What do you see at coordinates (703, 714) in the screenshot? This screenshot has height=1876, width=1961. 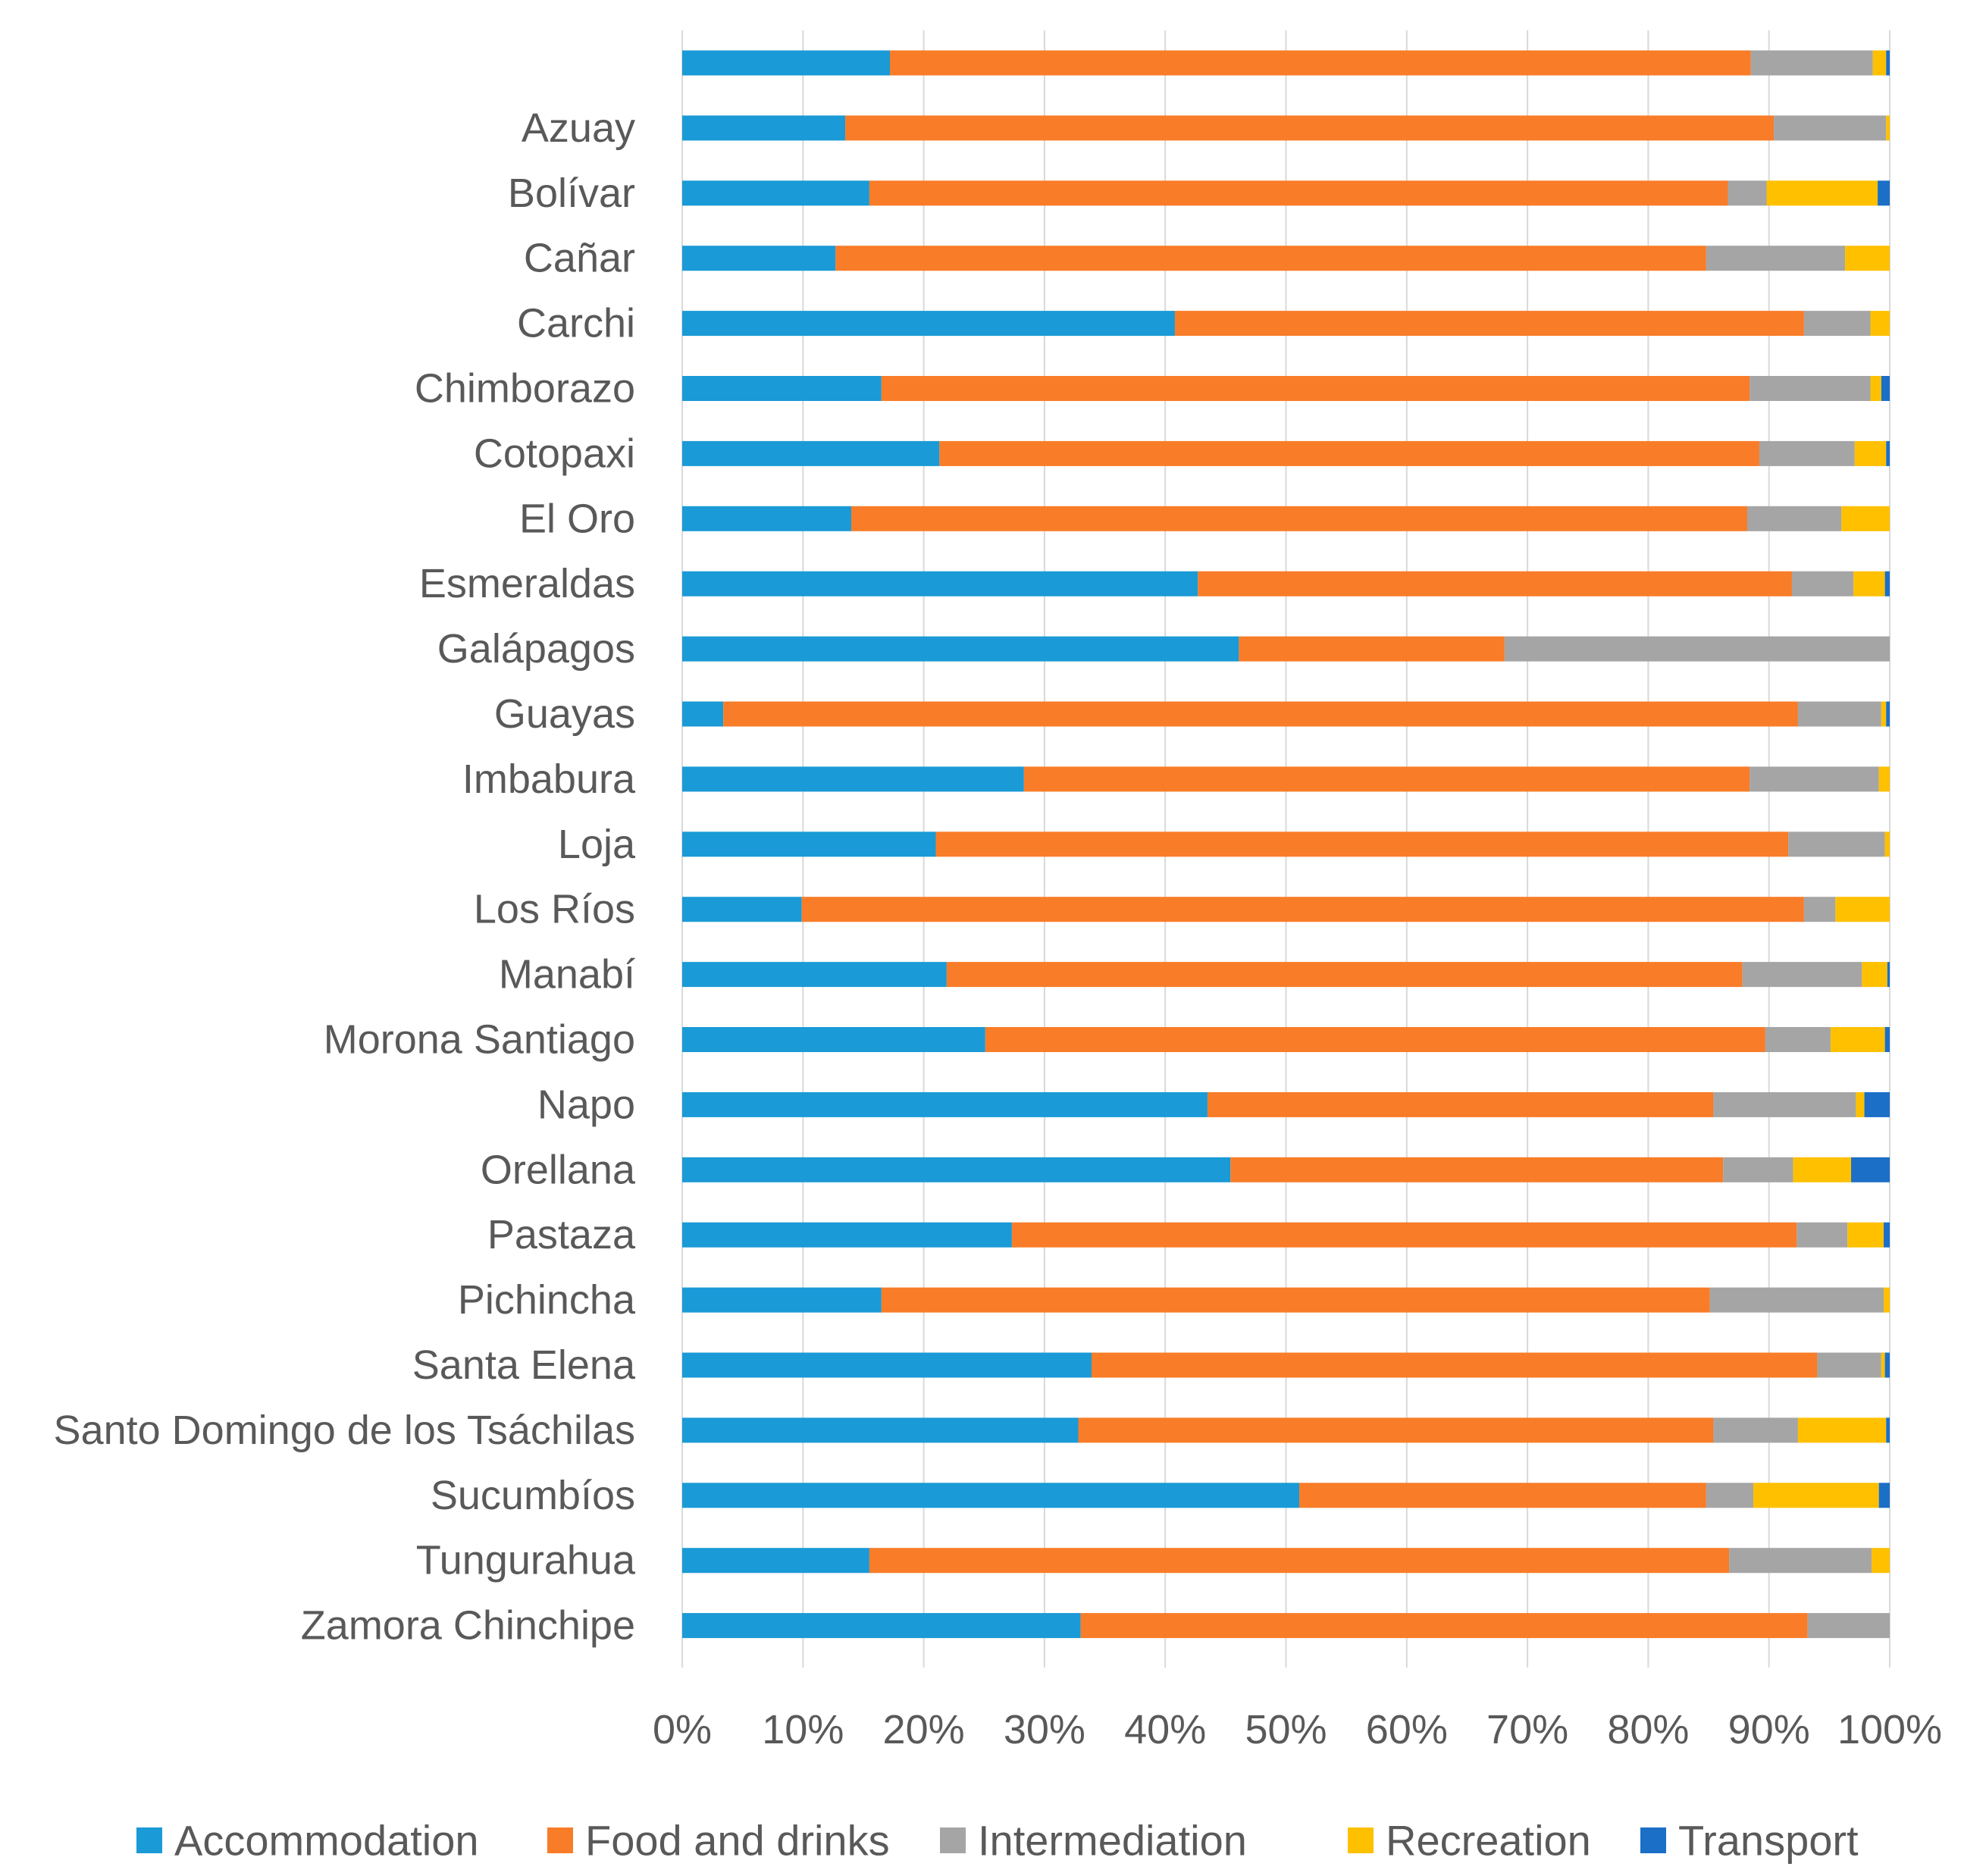 I see `bar-guayas-accommodation` at bounding box center [703, 714].